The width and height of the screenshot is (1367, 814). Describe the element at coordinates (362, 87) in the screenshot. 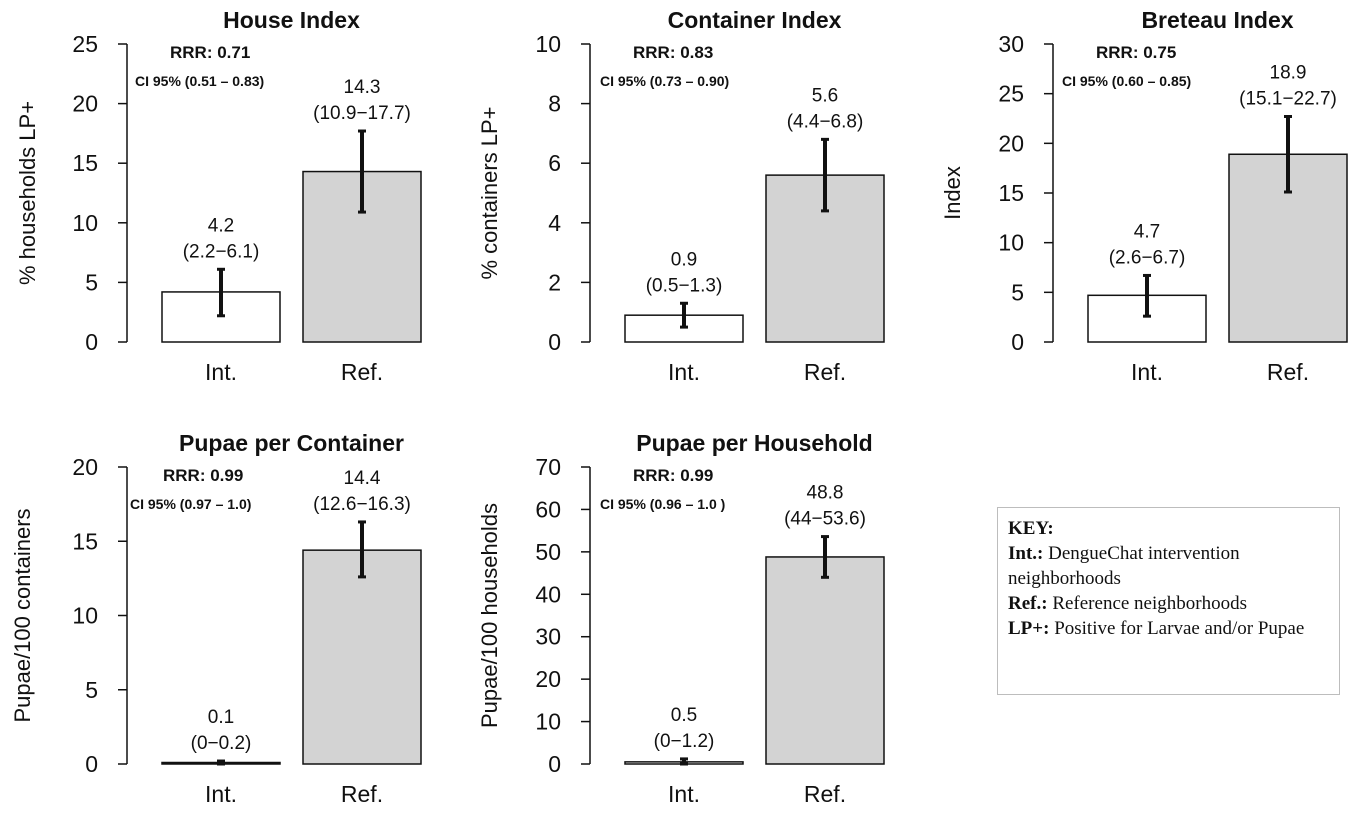

I see `value-label: 14.3` at that location.